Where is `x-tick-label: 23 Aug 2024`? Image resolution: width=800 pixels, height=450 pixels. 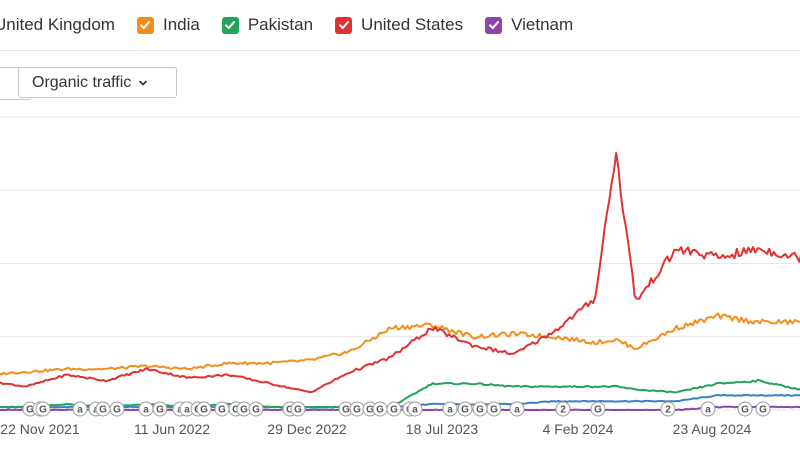 x-tick-label: 23 Aug 2024 is located at coordinates (712, 429).